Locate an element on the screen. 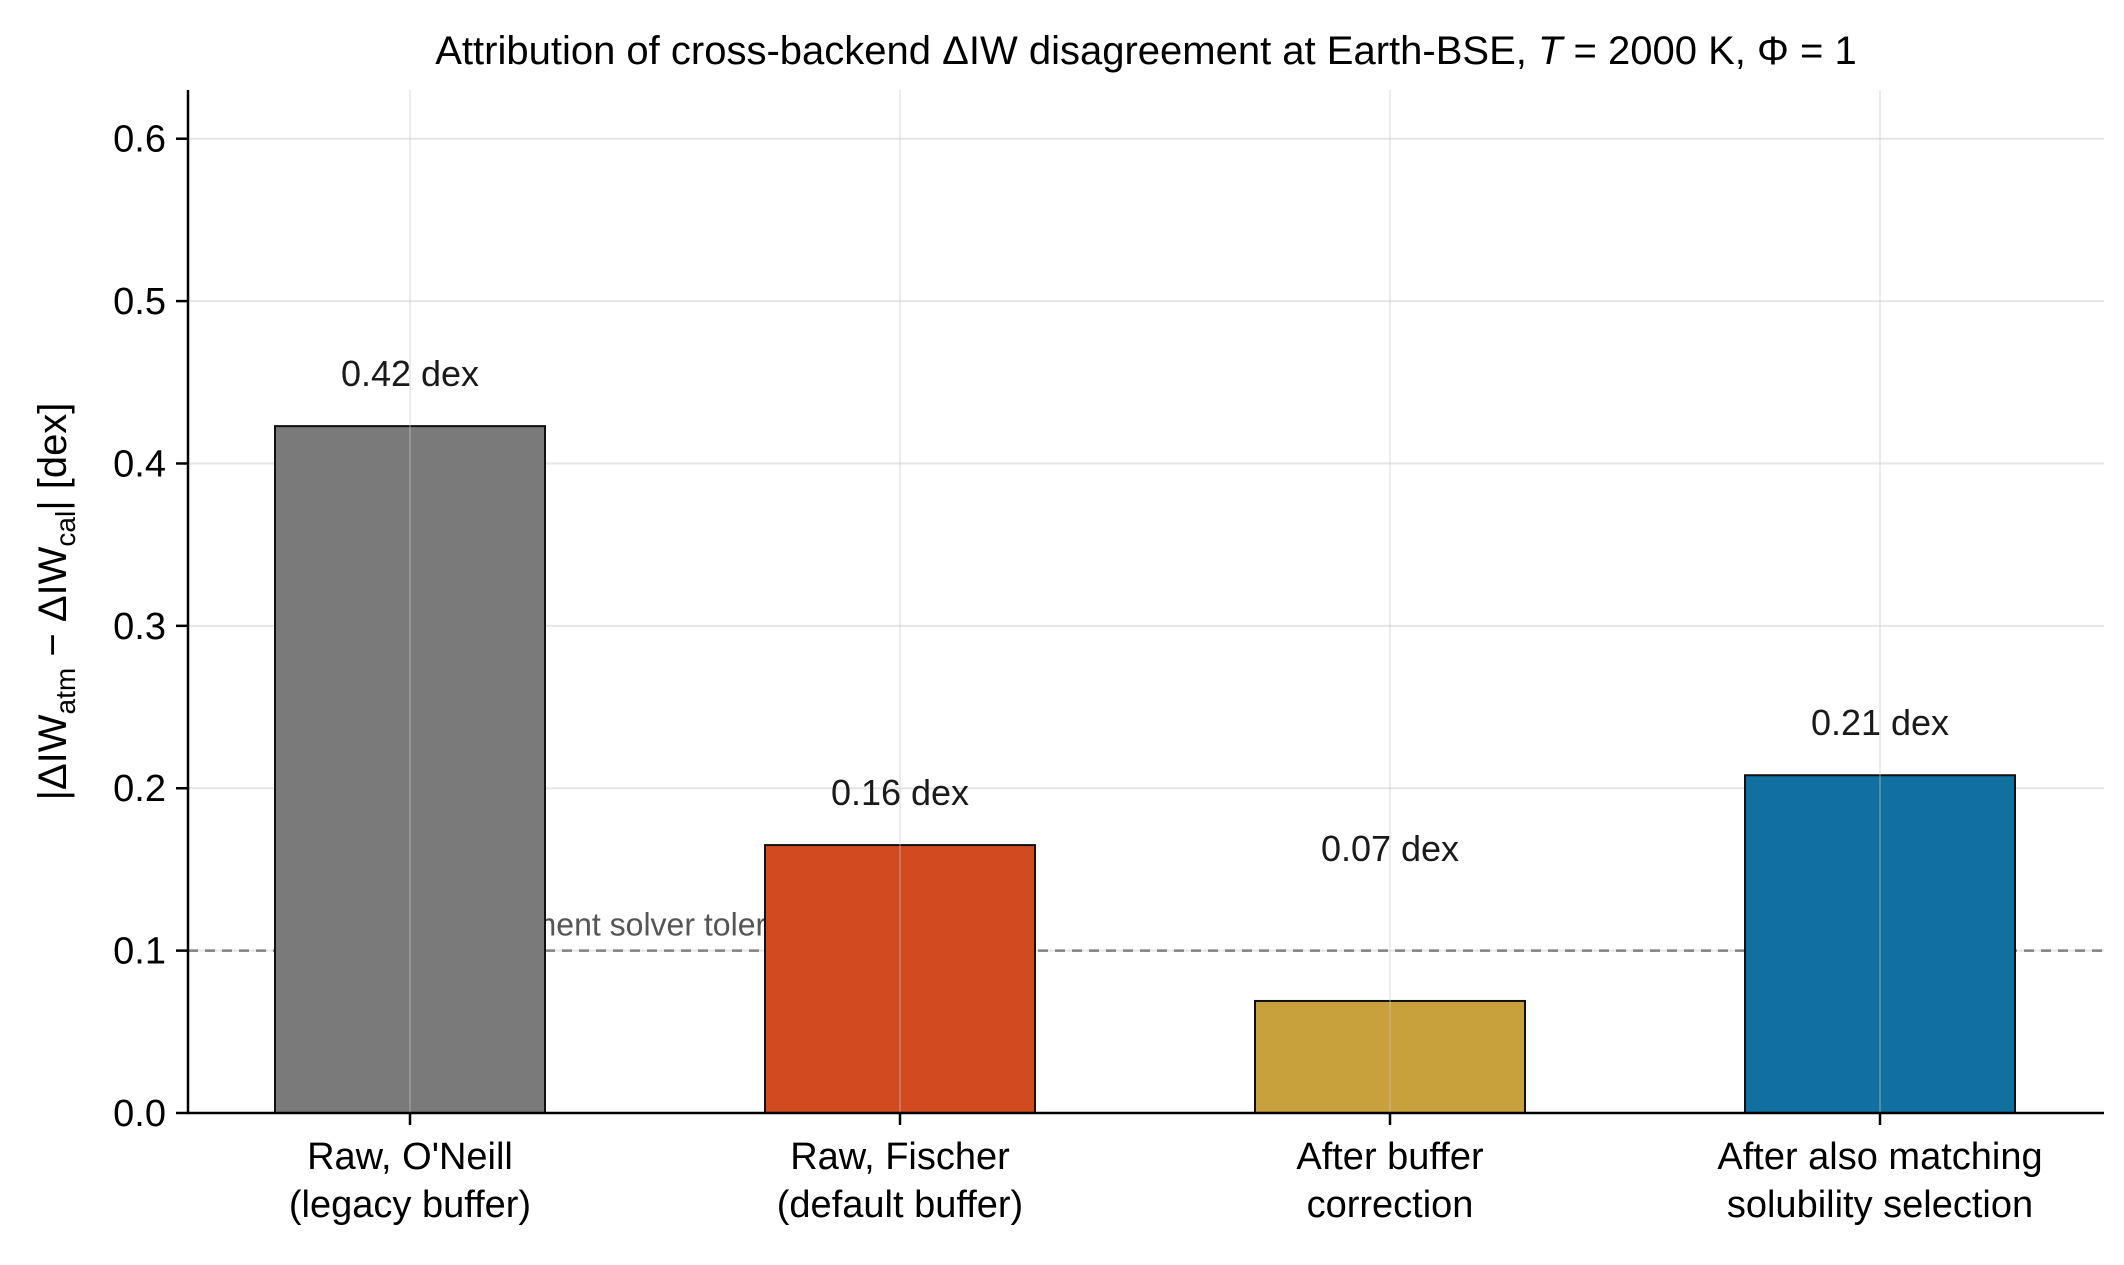 The width and height of the screenshot is (2124, 1265). value-label: 0.07 dex is located at coordinates (1390, 848).